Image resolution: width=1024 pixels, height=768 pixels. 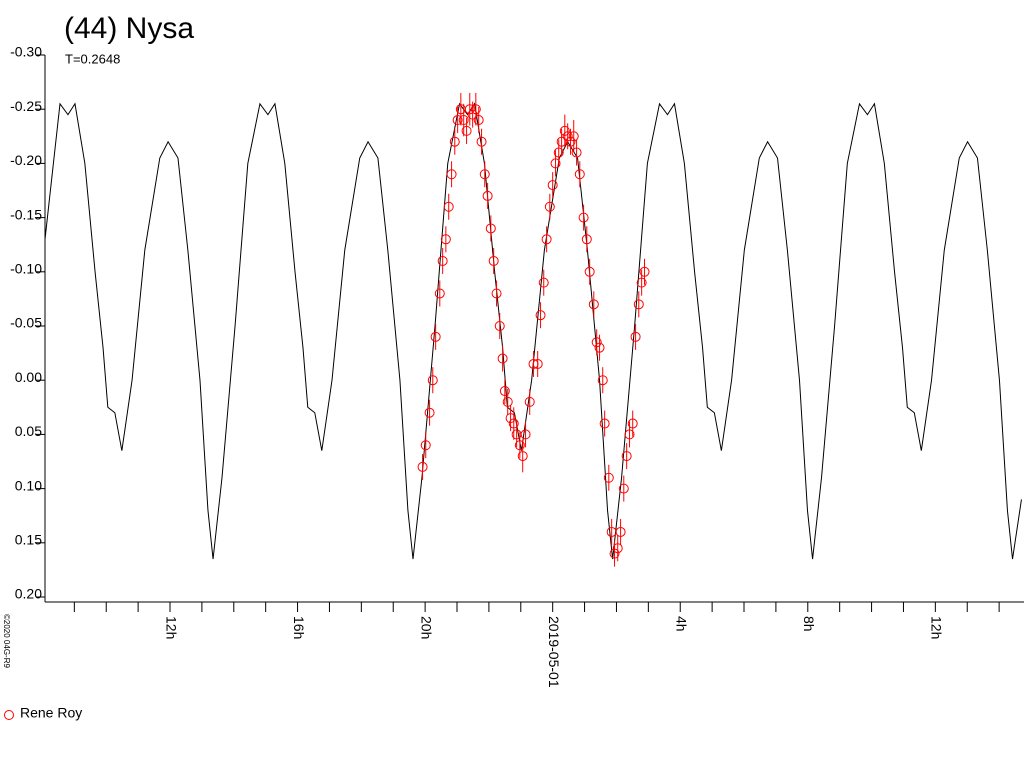 What do you see at coordinates (26, 323) in the screenshot?
I see `y-tick-label: -0.05` at bounding box center [26, 323].